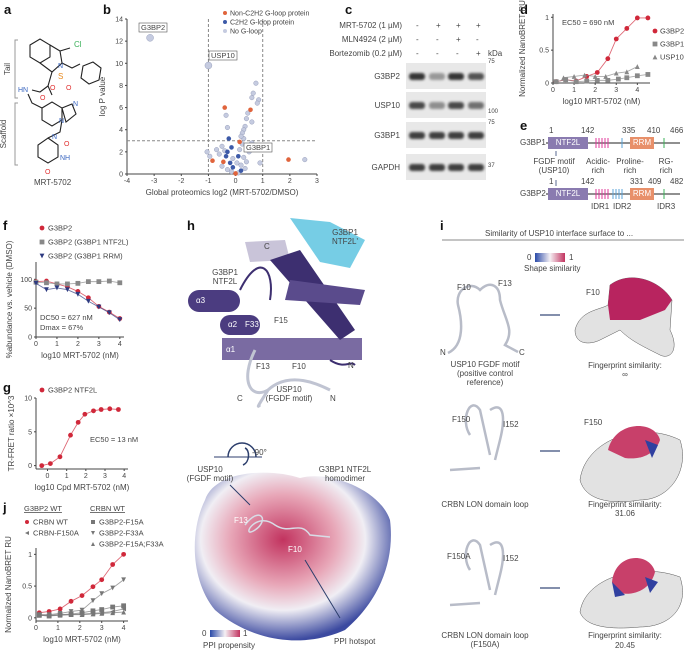 This screenshot has width=685, height=653. I want to click on position-label: 410, so click(654, 130).